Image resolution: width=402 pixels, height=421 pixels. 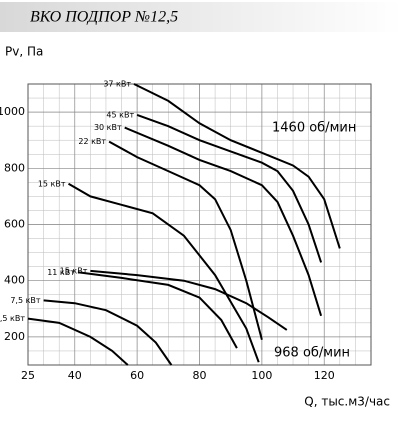 I want to click on y-tick-label: 1000, so click(x=12, y=111).